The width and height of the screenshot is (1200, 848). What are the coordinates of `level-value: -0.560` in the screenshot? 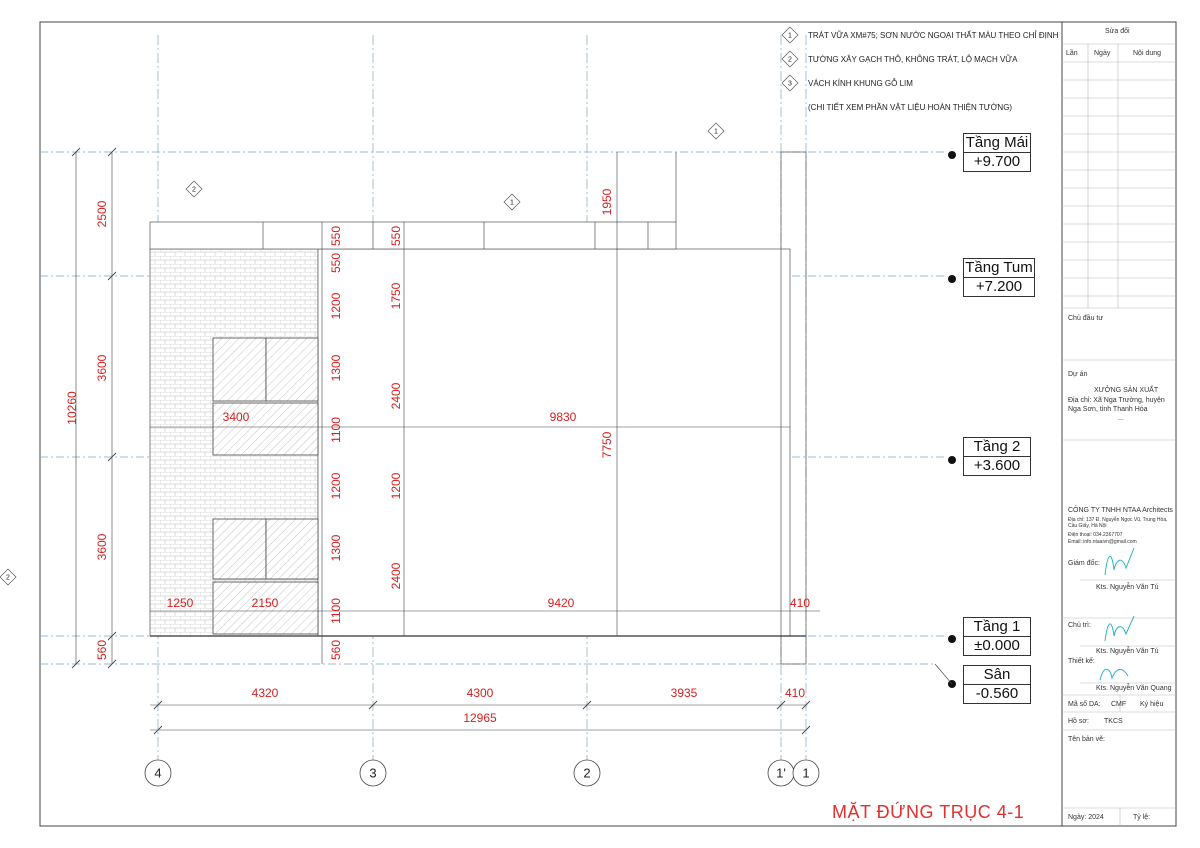 It's located at (997, 693).